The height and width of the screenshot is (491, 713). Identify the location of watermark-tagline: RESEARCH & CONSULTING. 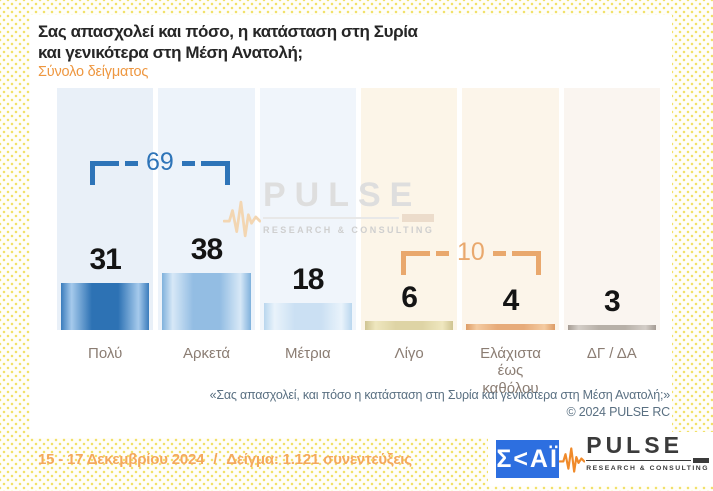
(349, 230).